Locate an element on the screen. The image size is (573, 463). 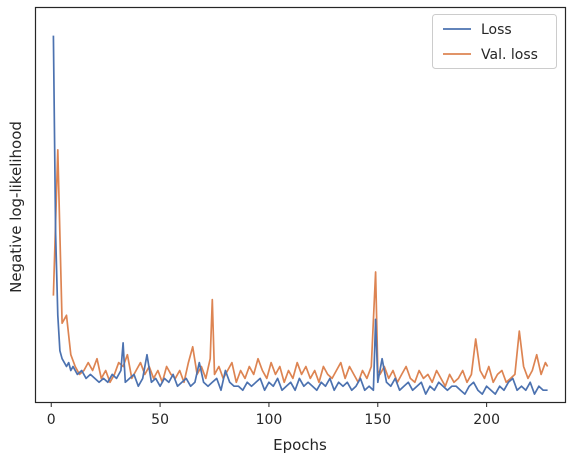
y-axis-label: Negative log-likelihood is located at coordinates (16, 207).